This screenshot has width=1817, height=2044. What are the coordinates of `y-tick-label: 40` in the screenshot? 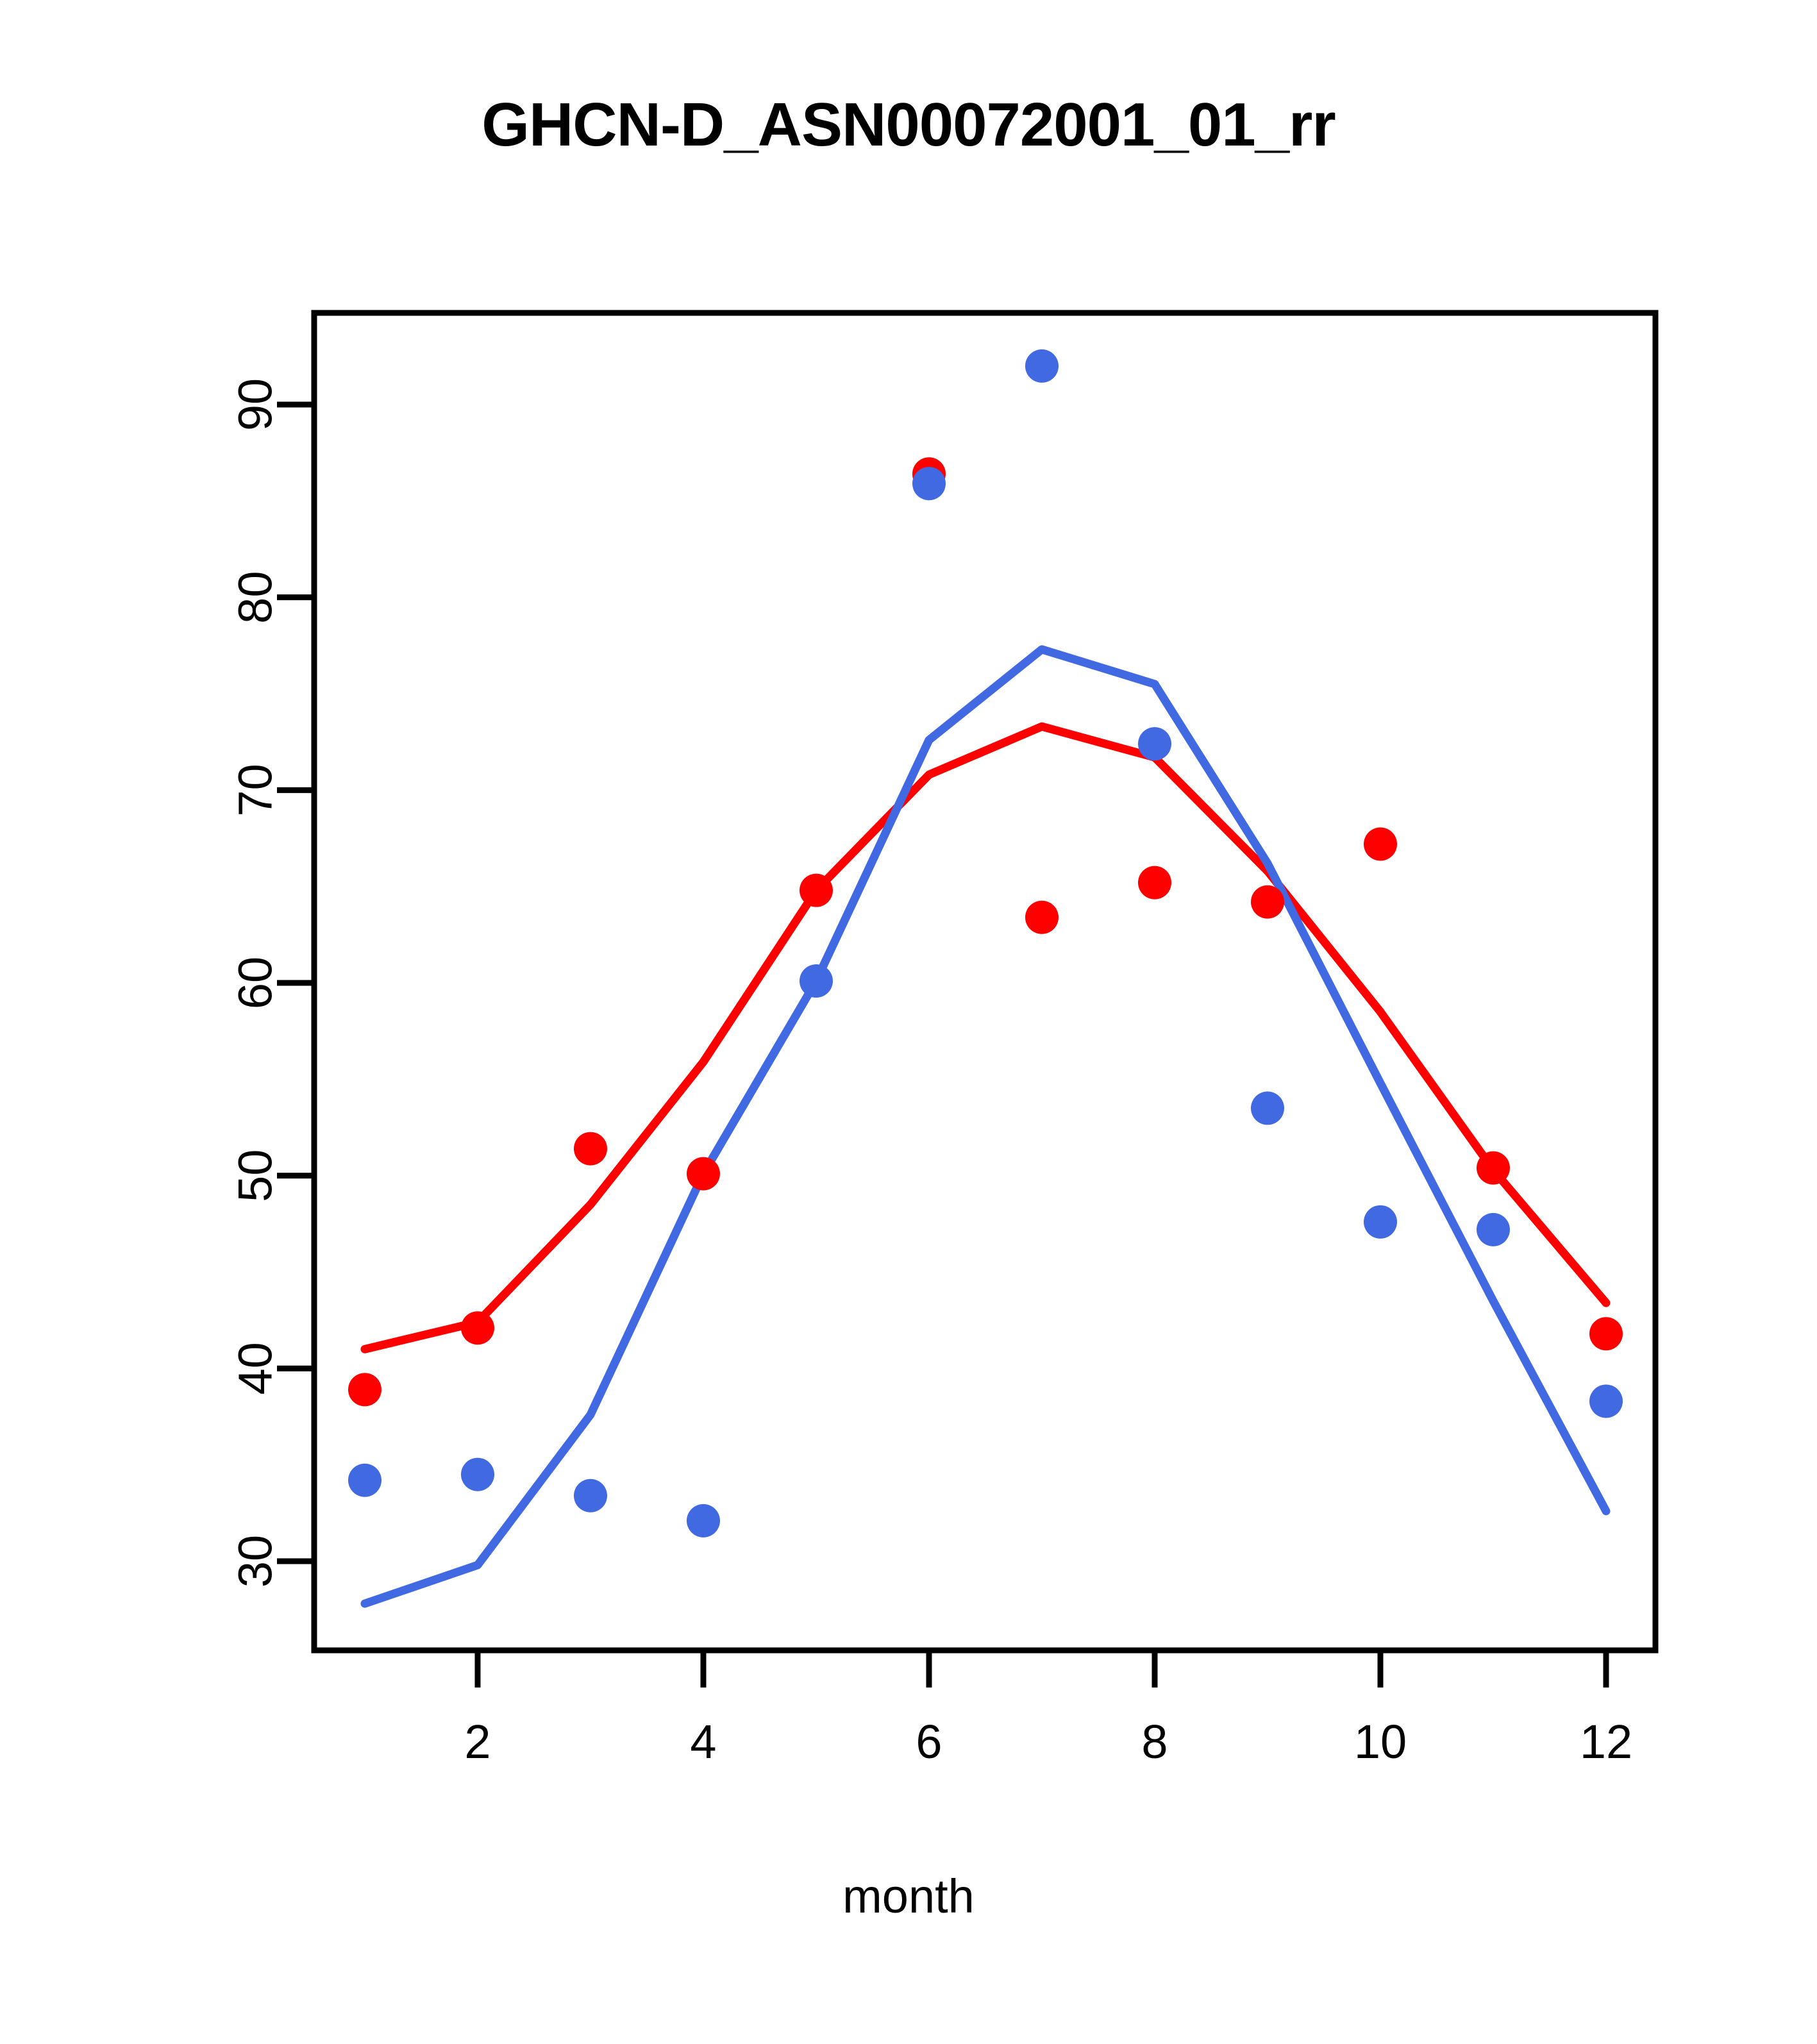 It's located at (255, 1368).